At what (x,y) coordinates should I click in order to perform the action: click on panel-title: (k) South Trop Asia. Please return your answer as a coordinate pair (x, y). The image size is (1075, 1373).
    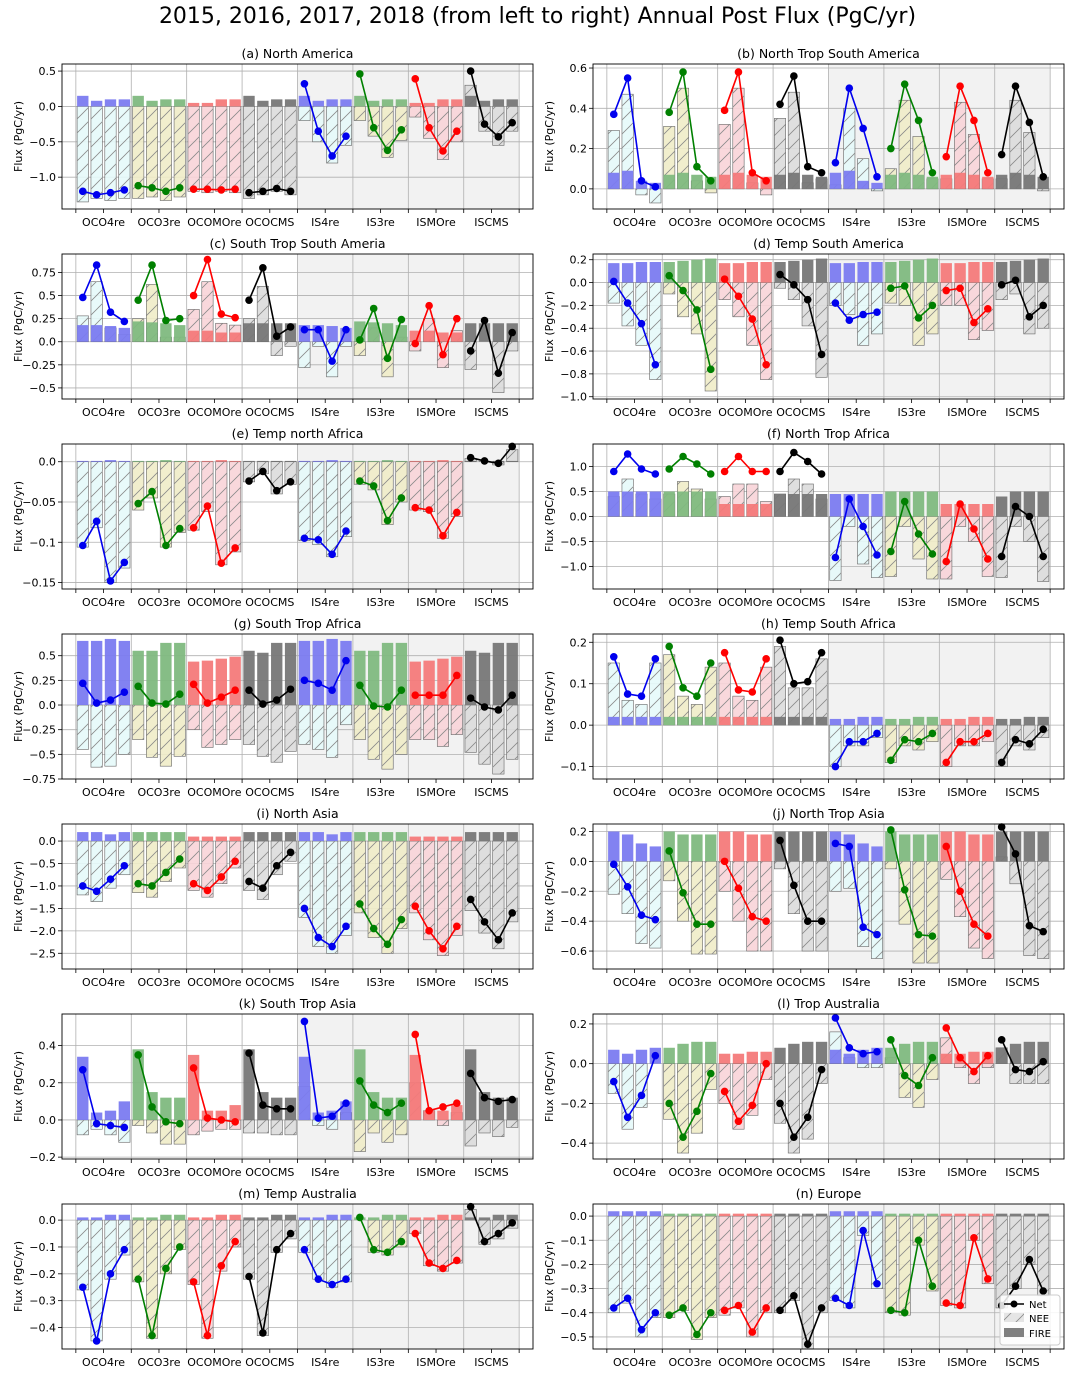
    Looking at the image, I should click on (298, 1003).